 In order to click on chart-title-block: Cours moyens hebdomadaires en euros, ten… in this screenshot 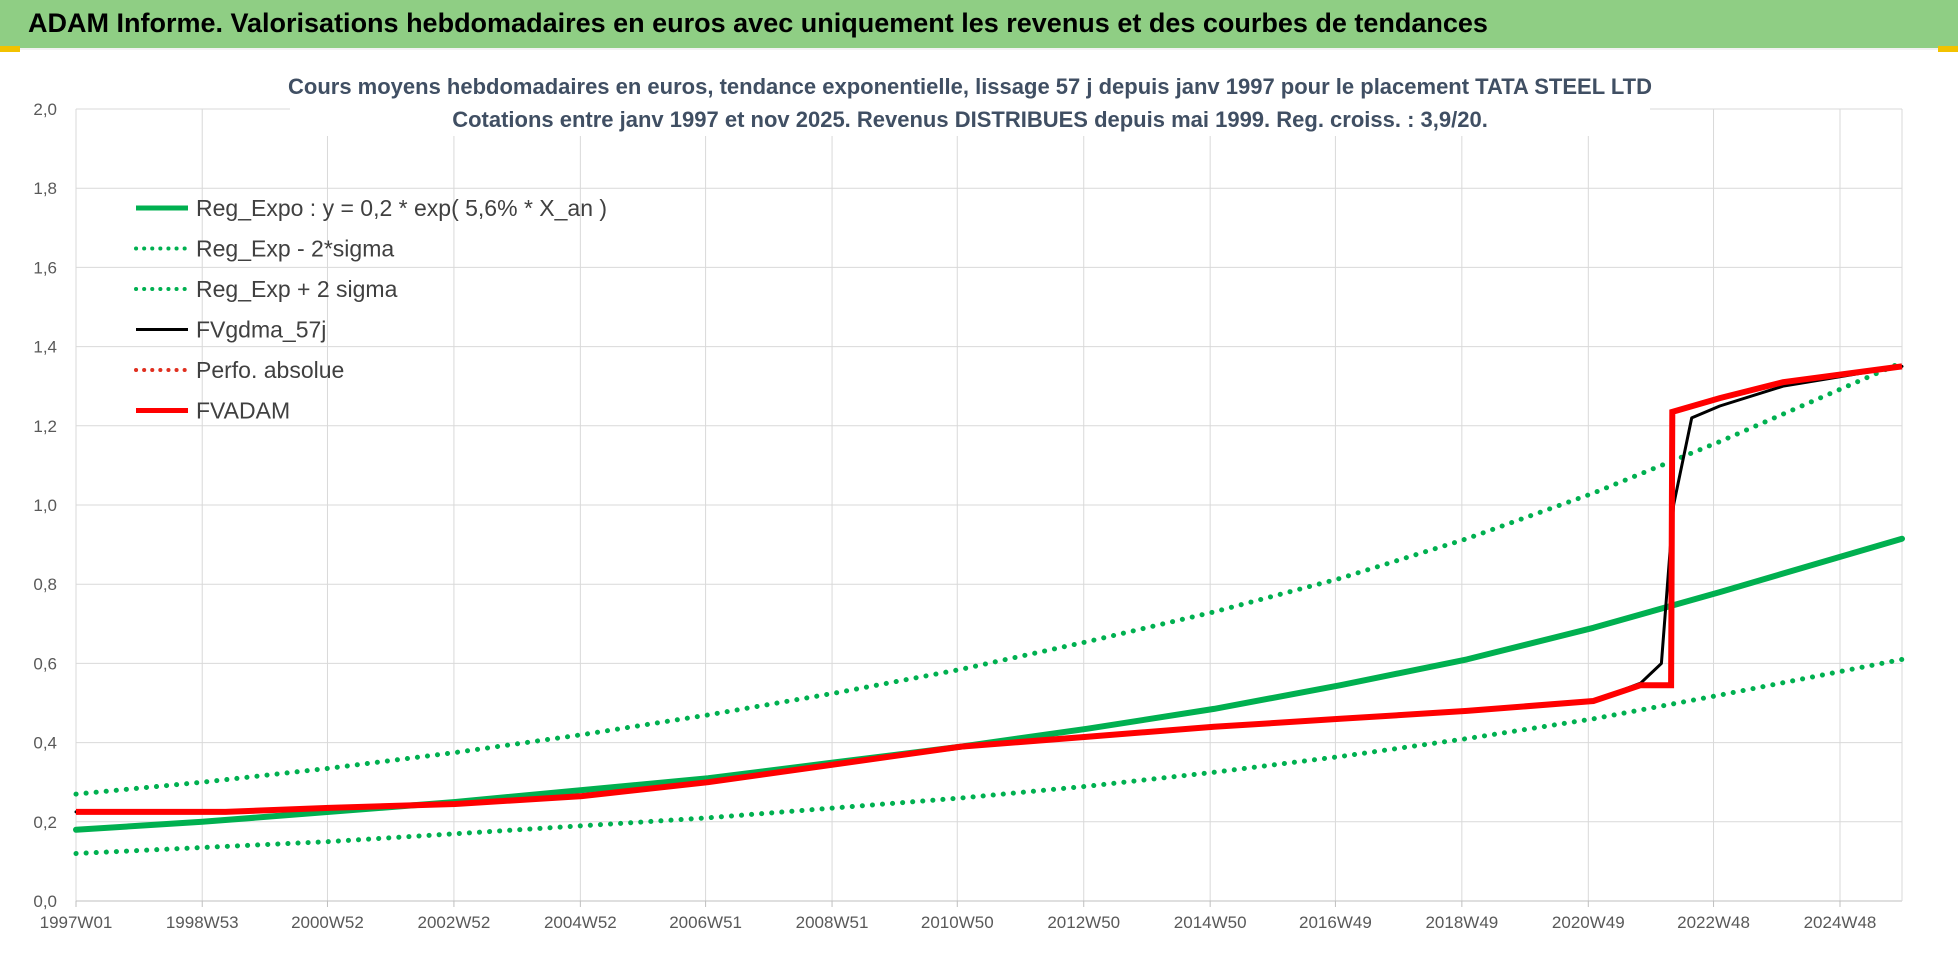, I will do `click(970, 99)`.